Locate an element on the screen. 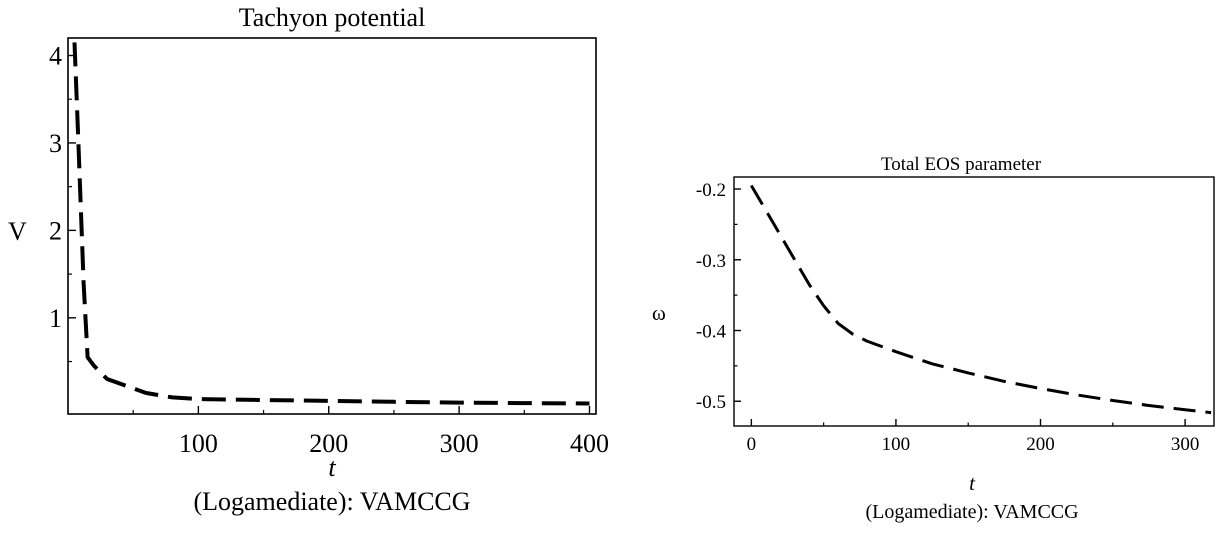  y-axis-label: ω is located at coordinates (659, 313).